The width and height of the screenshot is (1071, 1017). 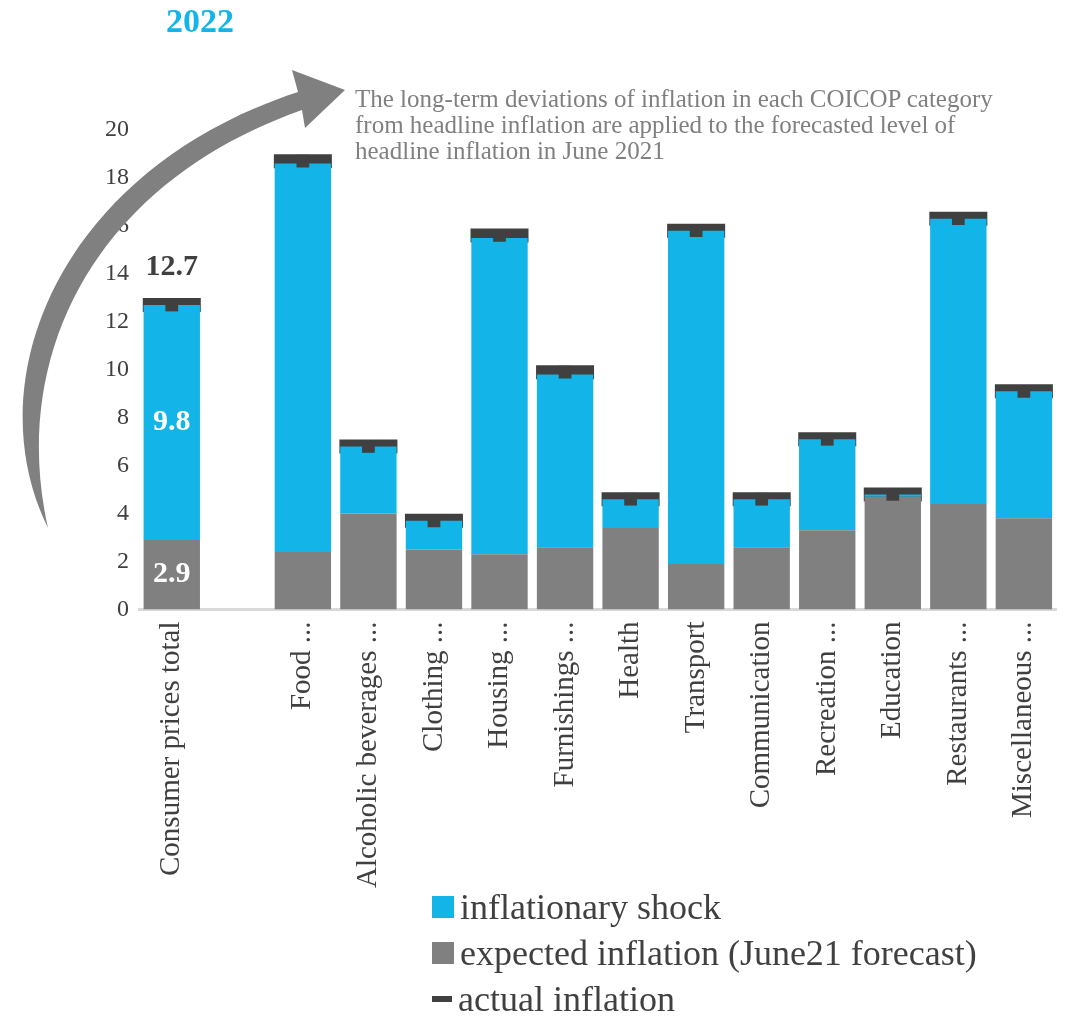 I want to click on y-tick-label: 20, so click(x=117, y=128).